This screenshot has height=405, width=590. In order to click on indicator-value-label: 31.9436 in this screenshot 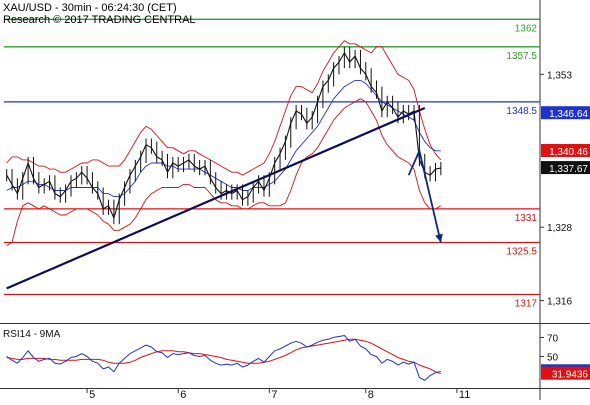, I will do `click(570, 375)`.